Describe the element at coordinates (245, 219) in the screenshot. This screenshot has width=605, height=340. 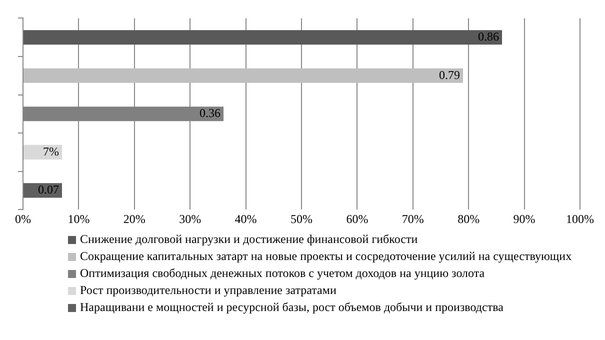
I see `x-tick-label: 40%` at that location.